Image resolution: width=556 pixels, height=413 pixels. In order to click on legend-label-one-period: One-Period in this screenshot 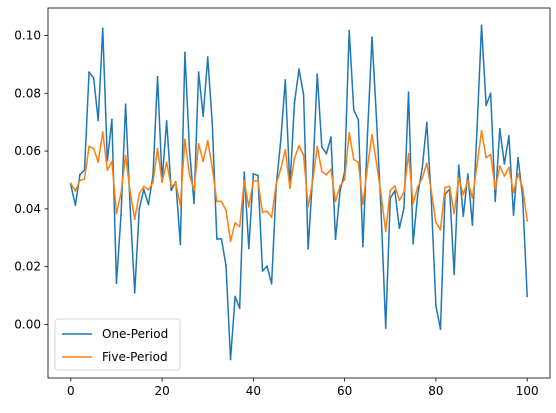, I will do `click(135, 334)`.